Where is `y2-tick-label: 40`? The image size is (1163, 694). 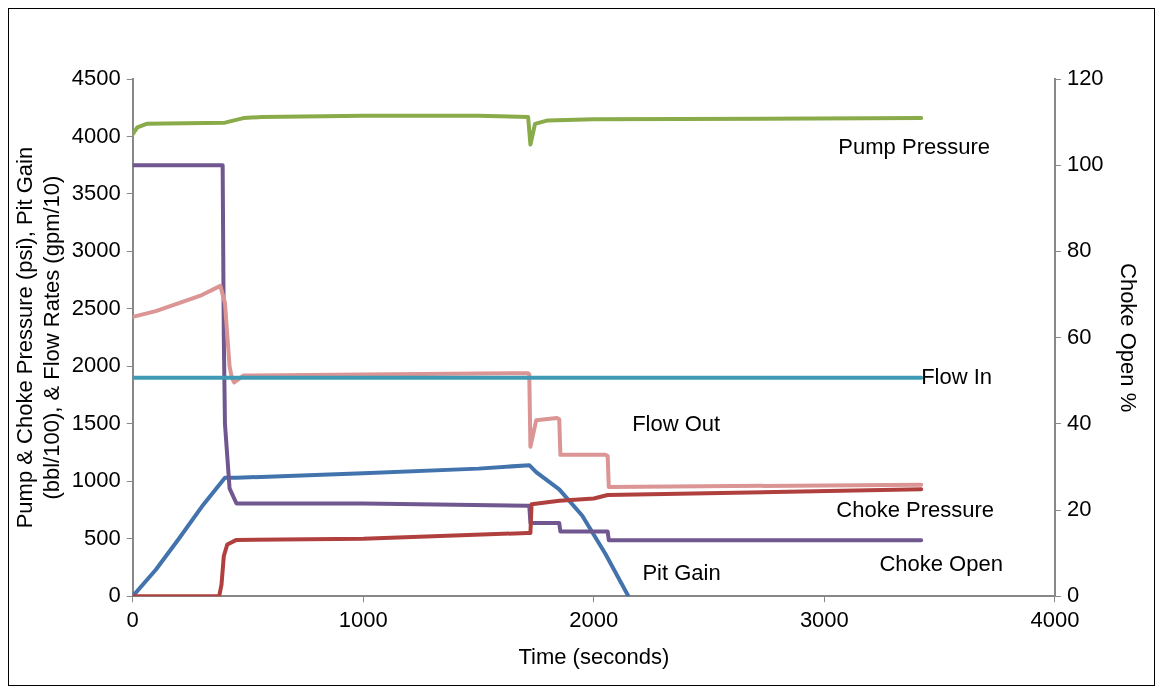
y2-tick-label: 40 is located at coordinates (1079, 422).